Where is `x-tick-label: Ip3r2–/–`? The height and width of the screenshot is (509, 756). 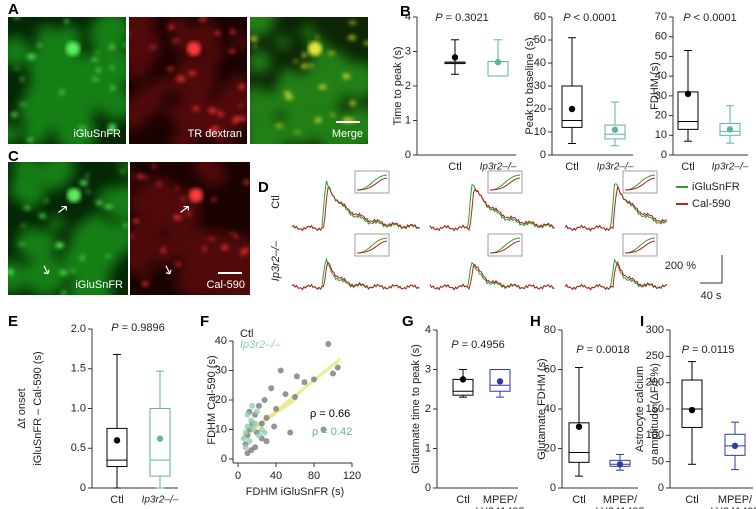 x-tick-label: Ip3r2–/– is located at coordinates (730, 167).